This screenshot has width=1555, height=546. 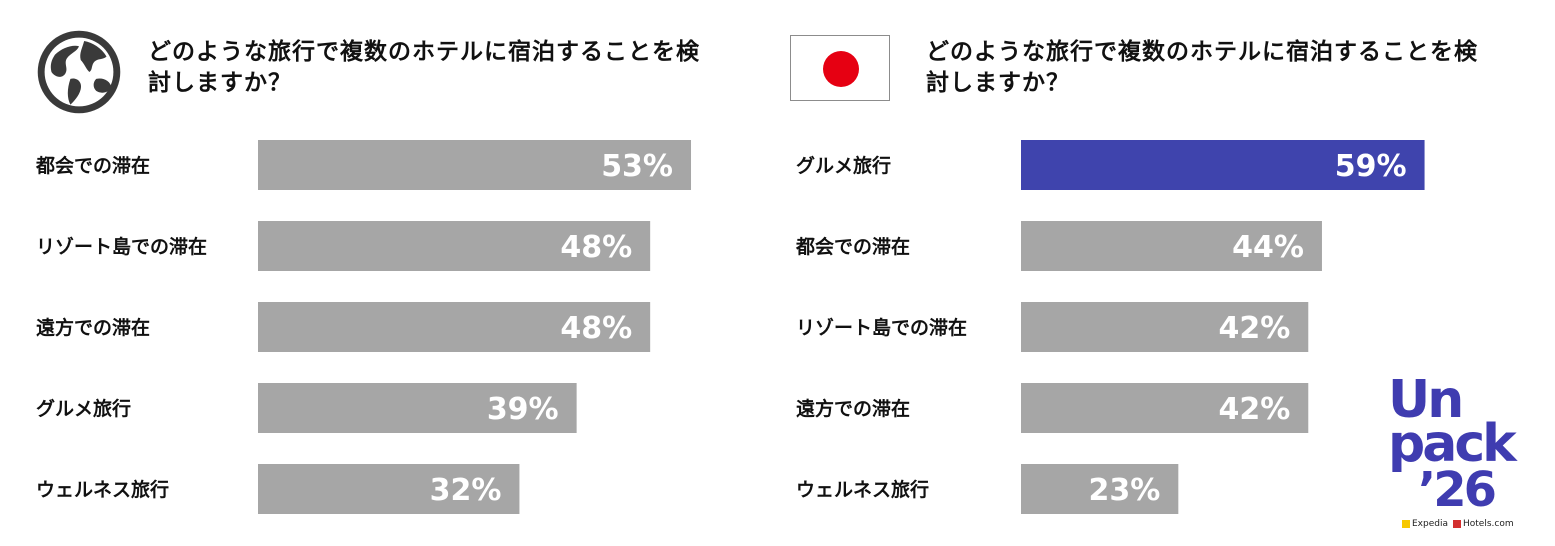 I want to click on unpack-26-logo: Un pack ’26 Expedia Hotels.com, so click(x=1468, y=454).